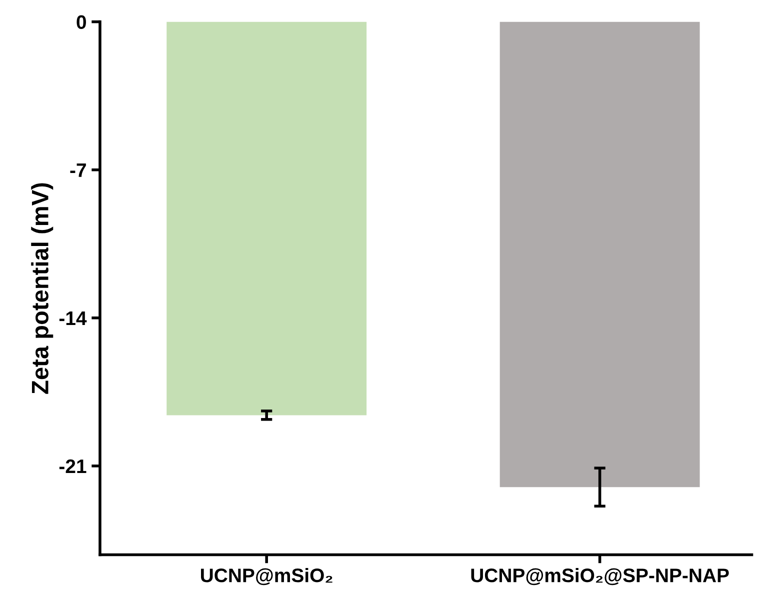  What do you see at coordinates (78, 170) in the screenshot?
I see `y-tick-label: -7` at bounding box center [78, 170].